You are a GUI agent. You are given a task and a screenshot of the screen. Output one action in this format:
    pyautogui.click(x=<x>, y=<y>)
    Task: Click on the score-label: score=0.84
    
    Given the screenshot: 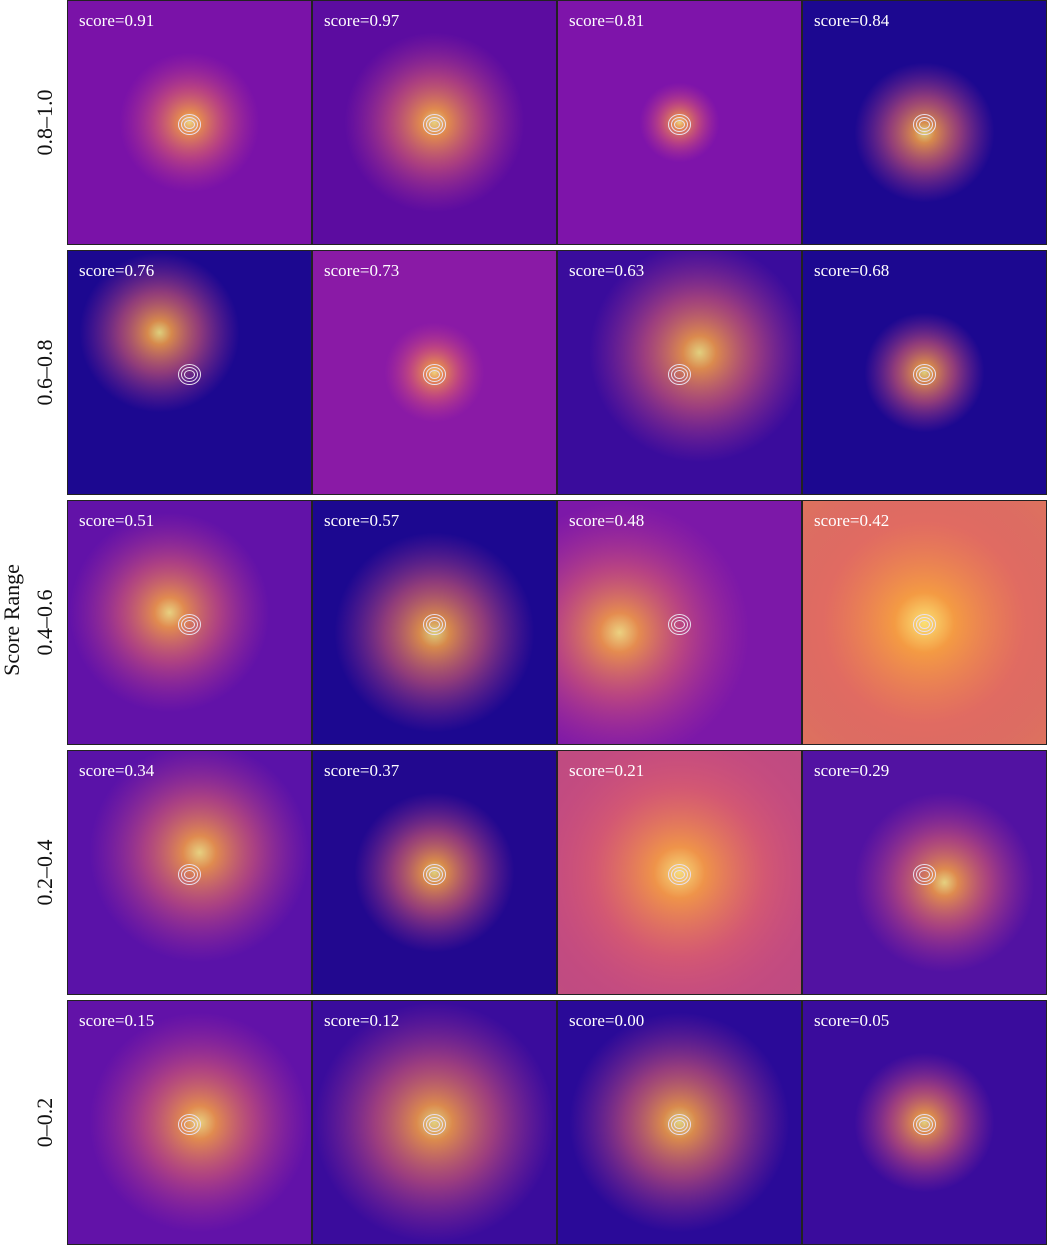 What is the action you would take?
    pyautogui.click(x=852, y=20)
    